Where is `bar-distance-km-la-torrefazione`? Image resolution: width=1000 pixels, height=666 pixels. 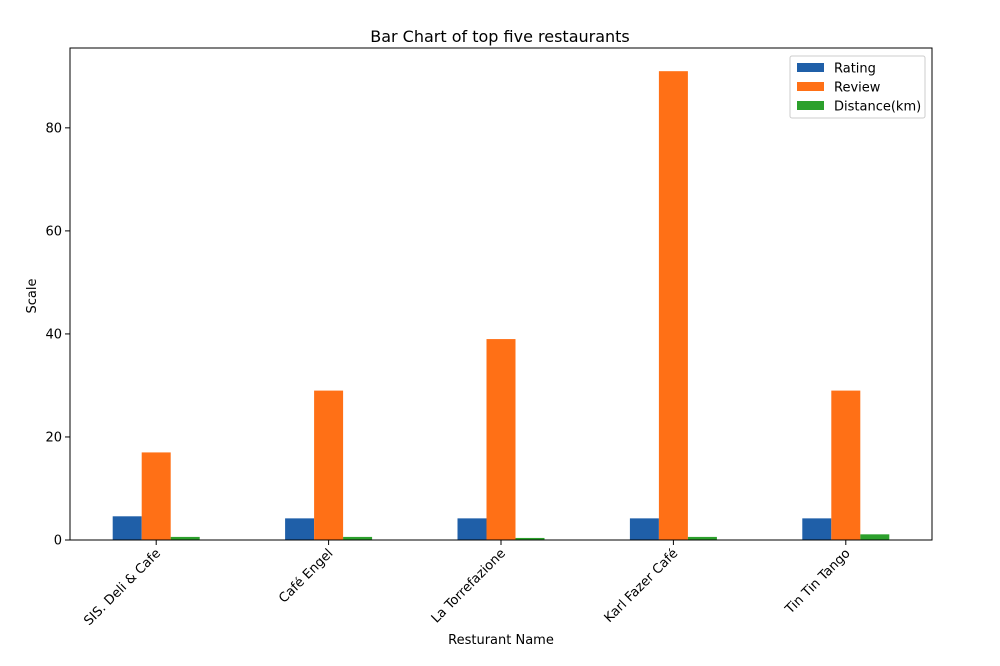
bar-distance-km-la-torrefazione is located at coordinates (530, 538).